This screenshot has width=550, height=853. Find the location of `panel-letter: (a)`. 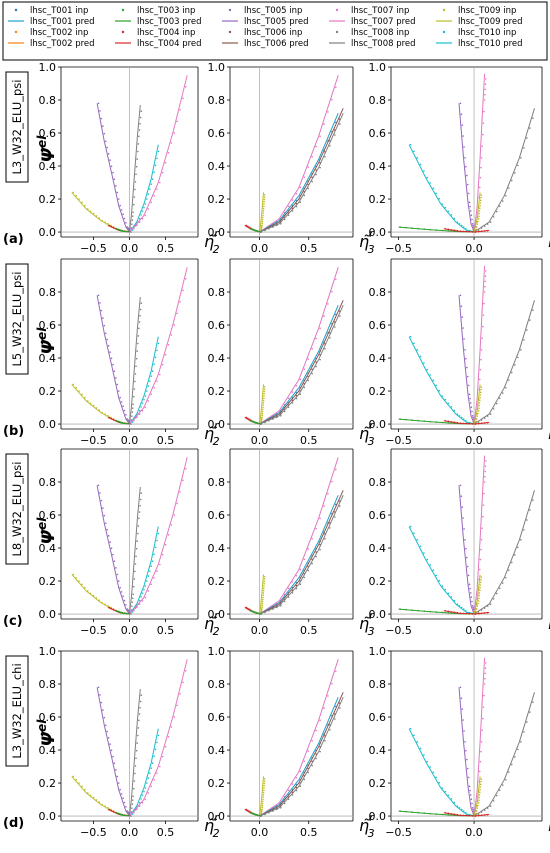

panel-letter: (a) is located at coordinates (13, 239).